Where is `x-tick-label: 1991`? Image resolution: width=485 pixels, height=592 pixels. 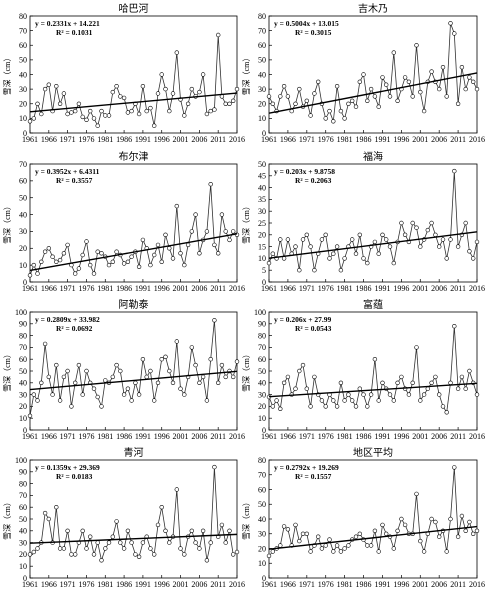 x-tick-label: 1991 is located at coordinates (143, 584).